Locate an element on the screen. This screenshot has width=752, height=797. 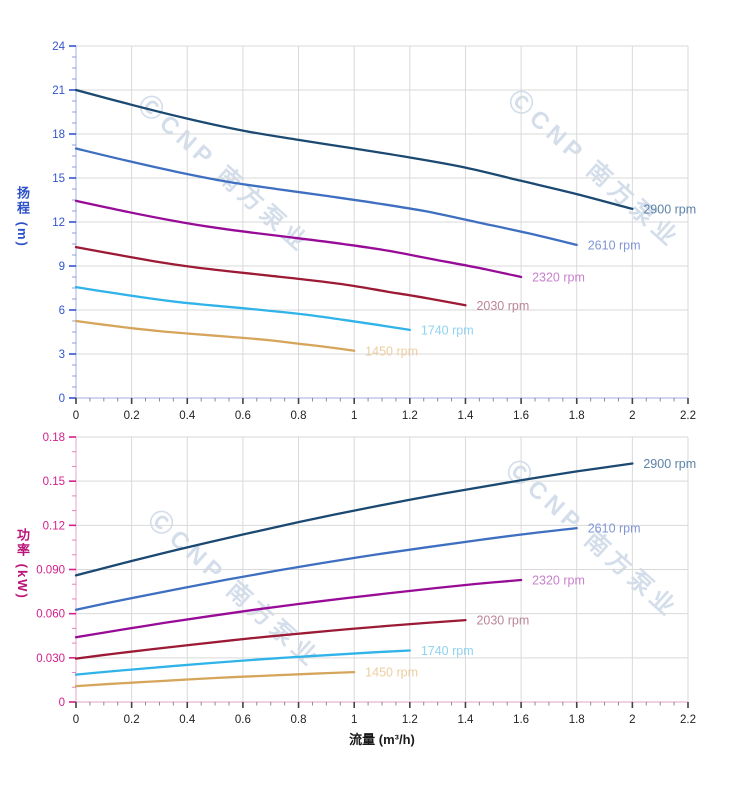
y-tick-label: 15 is located at coordinates (58, 179).